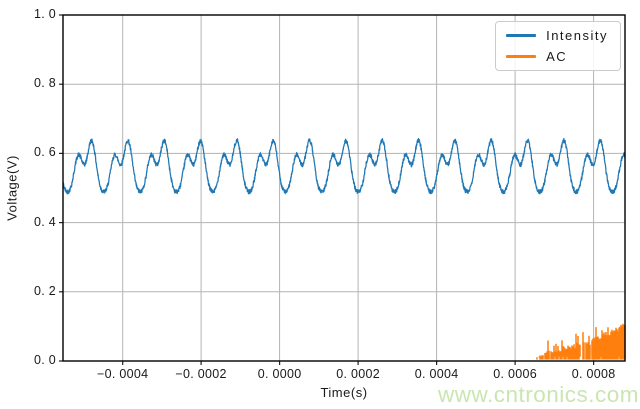  Describe the element at coordinates (521, 35) in the screenshot. I see `intensity-line-sample` at that location.